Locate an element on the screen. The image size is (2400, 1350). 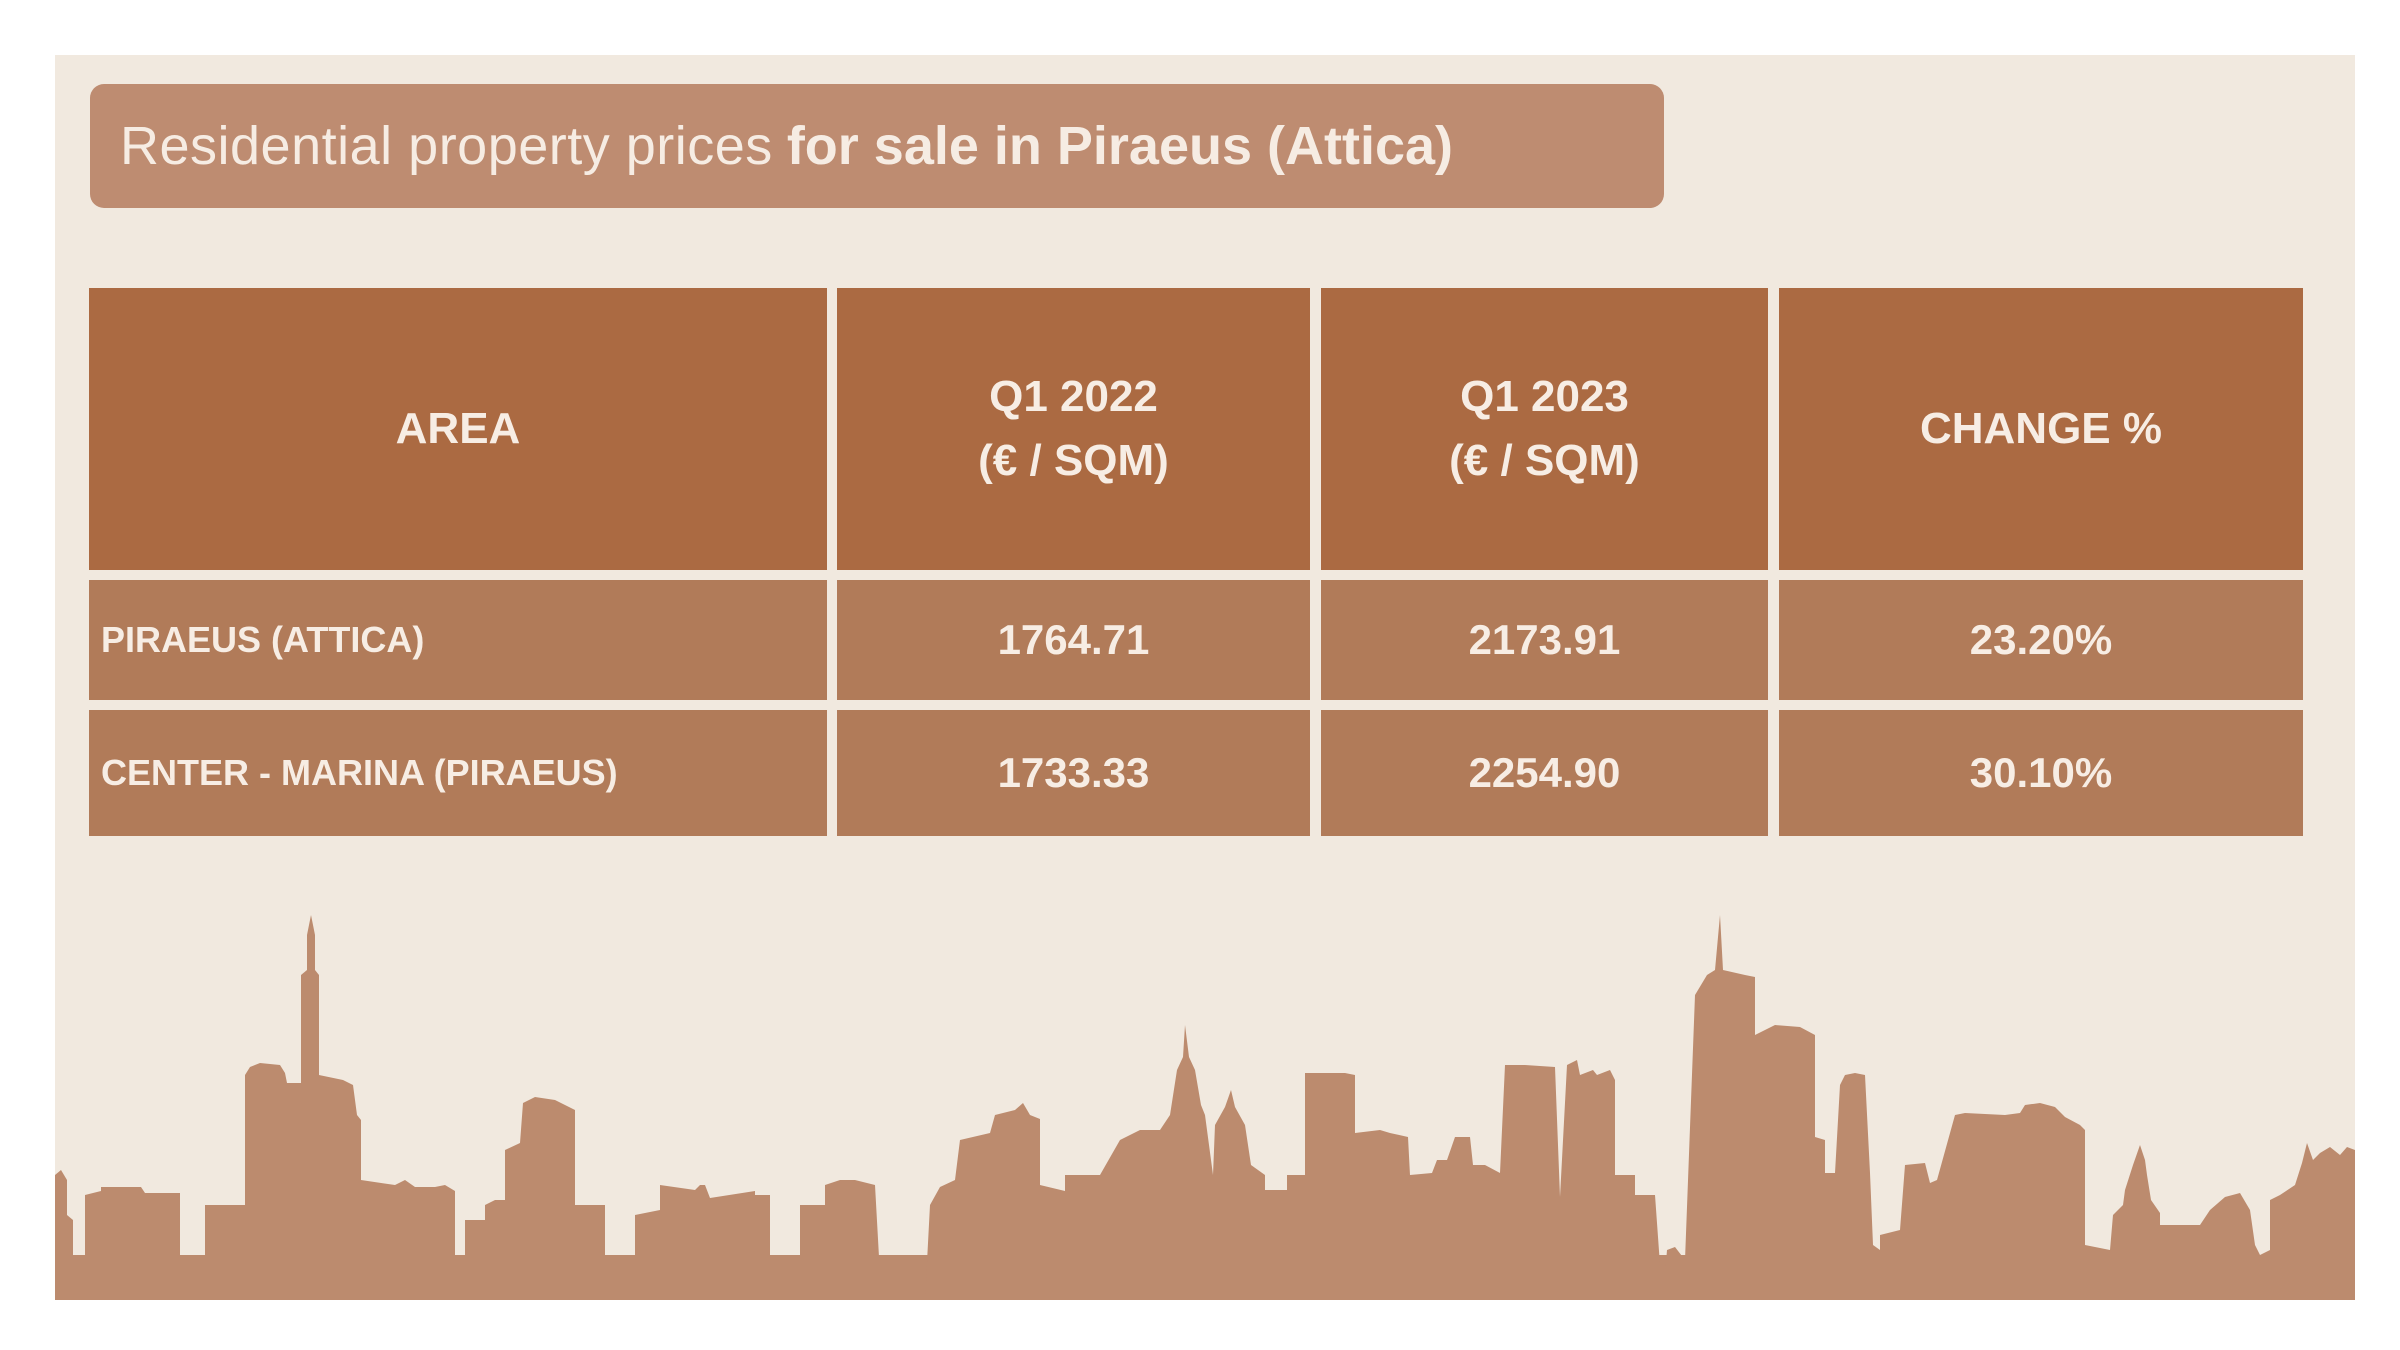
header-cell-q1-2023: Q1 2023 (€ / SQM) is located at coordinates (1544, 429).